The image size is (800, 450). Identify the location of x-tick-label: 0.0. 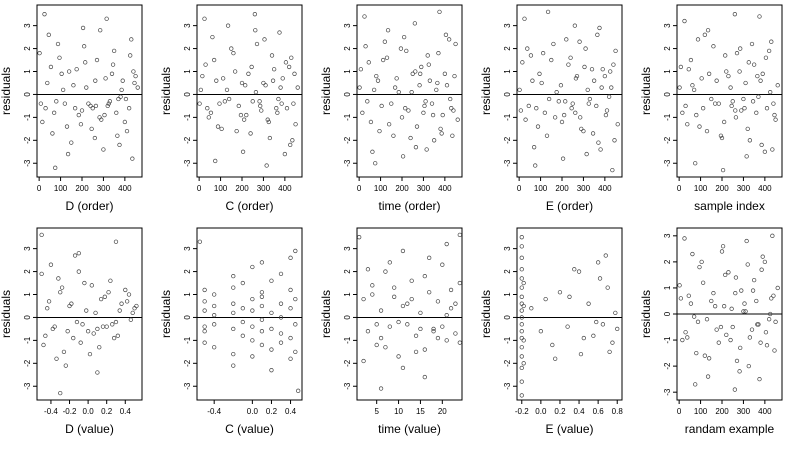
(253, 411).